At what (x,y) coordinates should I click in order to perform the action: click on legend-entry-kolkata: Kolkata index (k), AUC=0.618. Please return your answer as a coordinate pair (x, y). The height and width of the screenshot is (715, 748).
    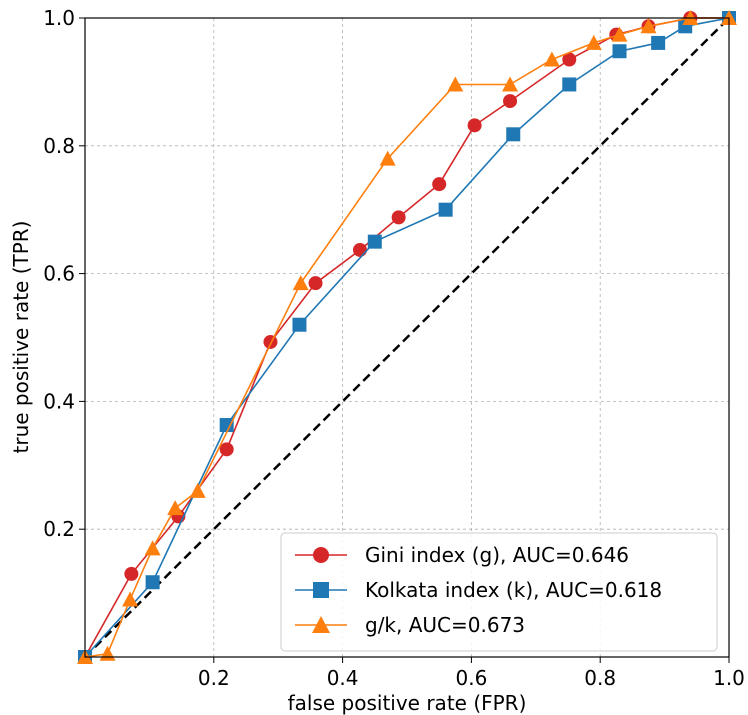
    Looking at the image, I should click on (478, 590).